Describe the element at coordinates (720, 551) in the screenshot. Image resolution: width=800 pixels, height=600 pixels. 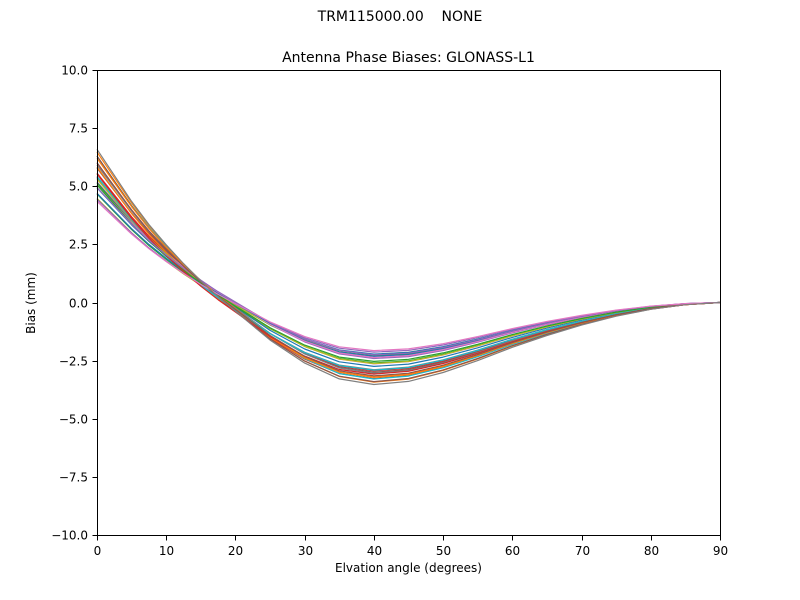
I see `x-tick-label: 90` at that location.